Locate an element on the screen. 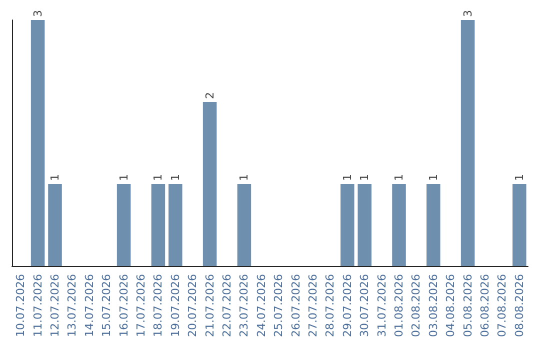 The image size is (540, 340). x-tick-label: 22.07.2026 is located at coordinates (227, 306).